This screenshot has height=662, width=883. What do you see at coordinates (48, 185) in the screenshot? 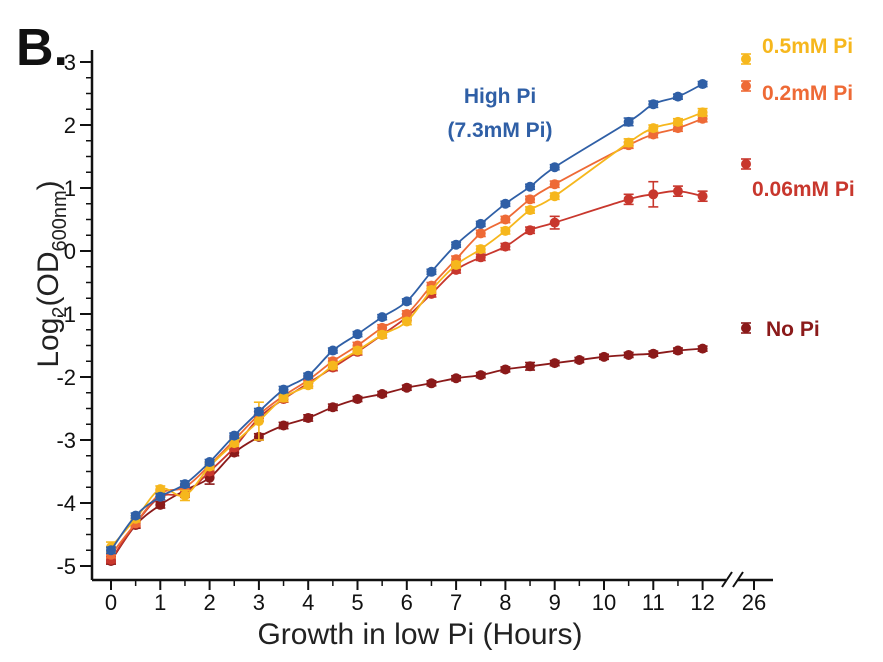
I see `y-axis-title-close: )` at bounding box center [48, 185].